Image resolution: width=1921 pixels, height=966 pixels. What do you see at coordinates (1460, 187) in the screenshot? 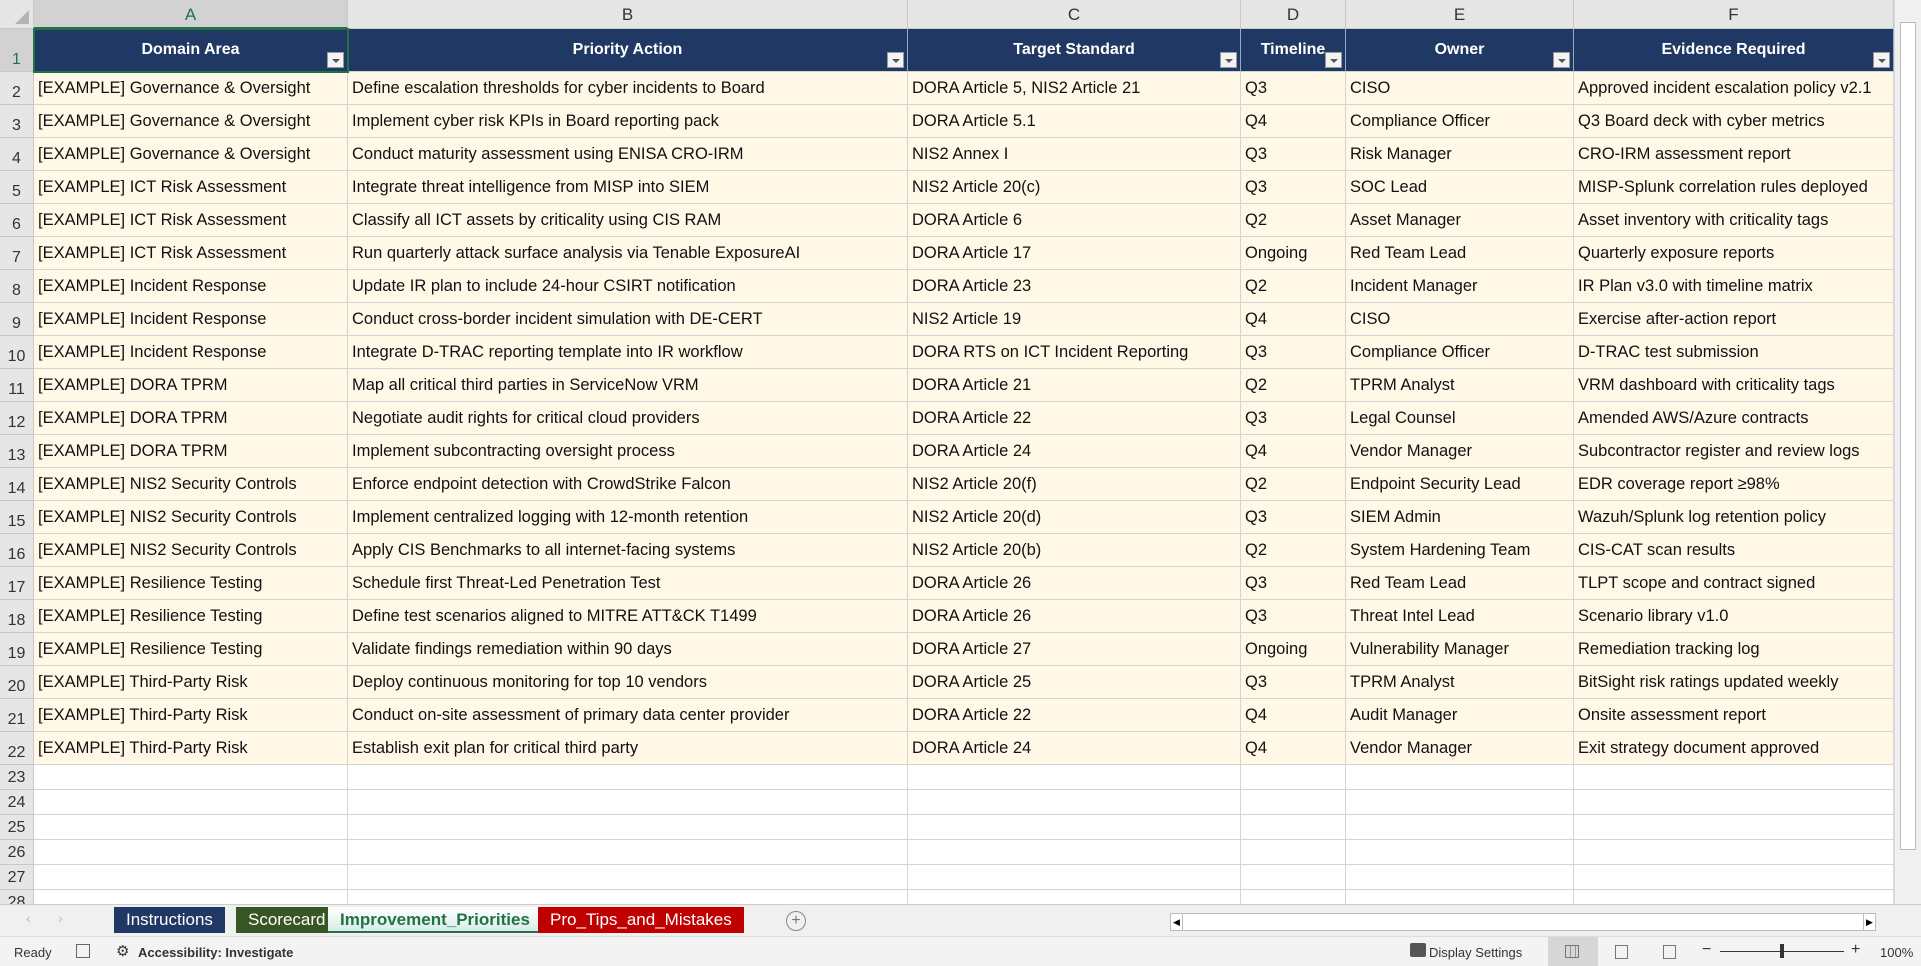
I see `cell: SOC Lead` at bounding box center [1460, 187].